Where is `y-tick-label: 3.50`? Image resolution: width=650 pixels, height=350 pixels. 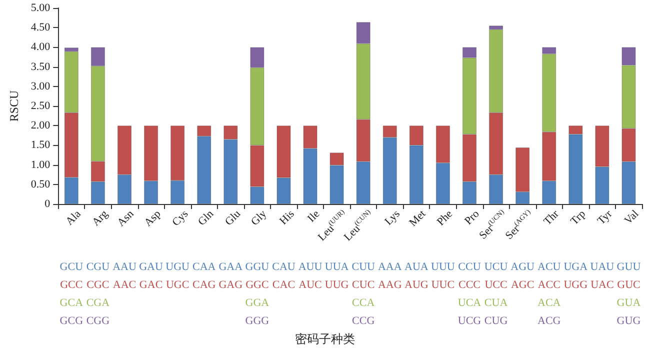 y-tick-label: 3.50 is located at coordinates (40, 66).